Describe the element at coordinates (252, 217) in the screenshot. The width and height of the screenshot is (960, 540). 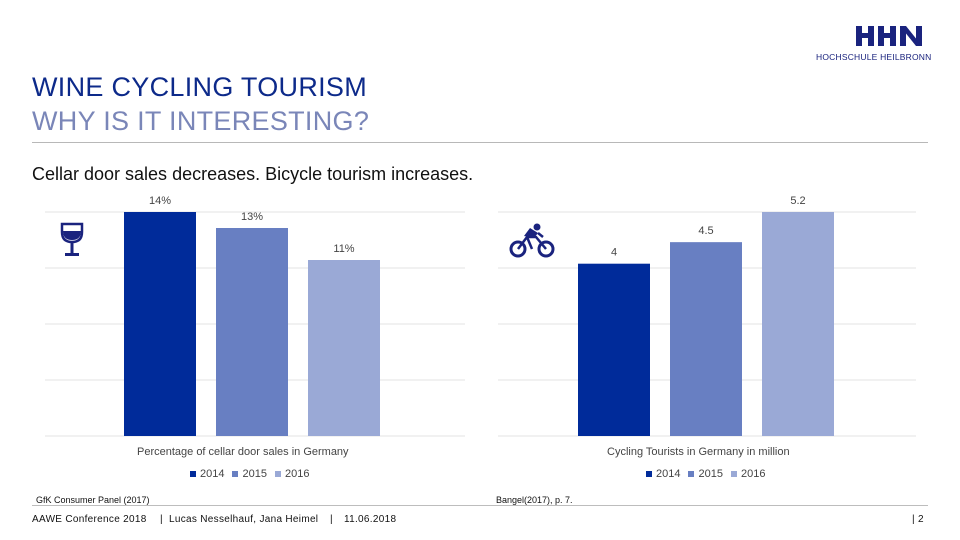
I see `data-label: 13%` at that location.